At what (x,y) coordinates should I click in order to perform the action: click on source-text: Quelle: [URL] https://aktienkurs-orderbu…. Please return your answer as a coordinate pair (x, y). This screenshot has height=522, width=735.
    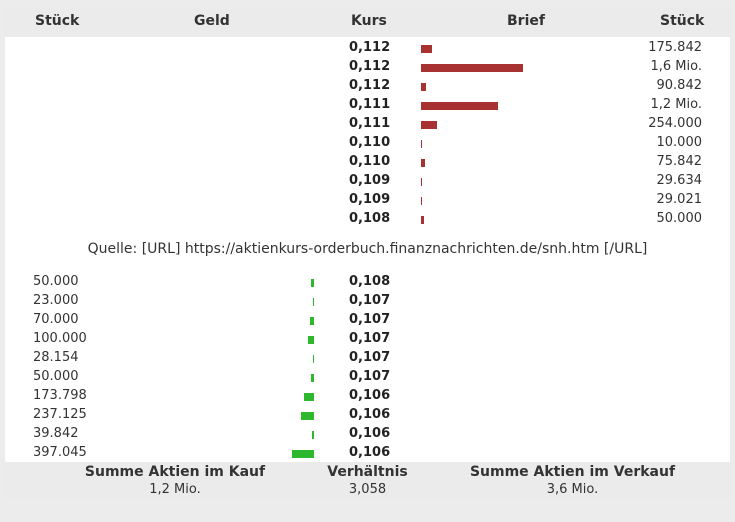
    Looking at the image, I should click on (367, 249).